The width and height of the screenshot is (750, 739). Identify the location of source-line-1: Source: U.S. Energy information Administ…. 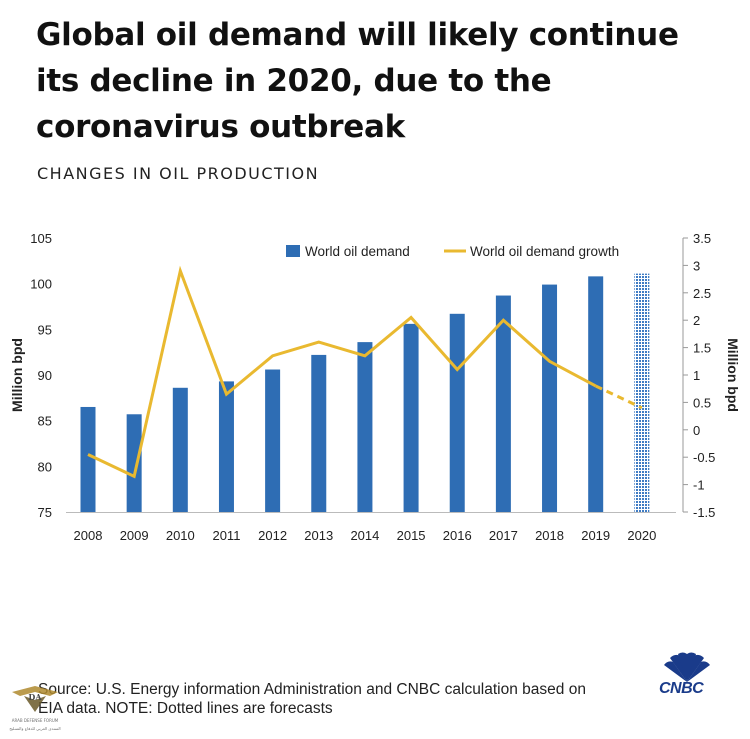
(312, 689).